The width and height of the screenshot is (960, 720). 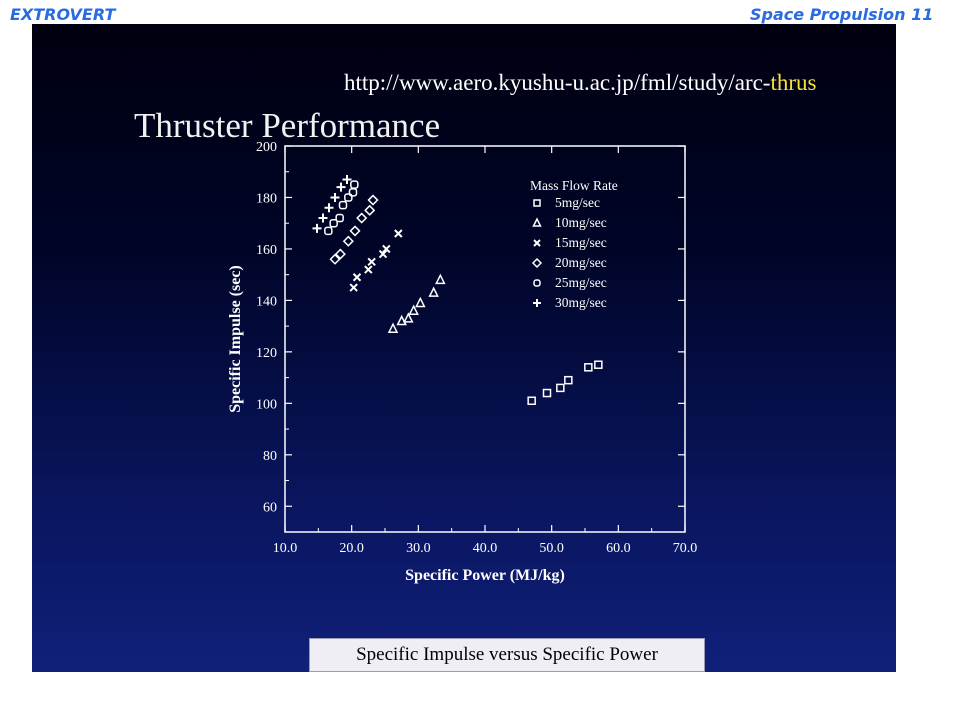 I want to click on y-tick-label: 80, so click(x=270, y=456).